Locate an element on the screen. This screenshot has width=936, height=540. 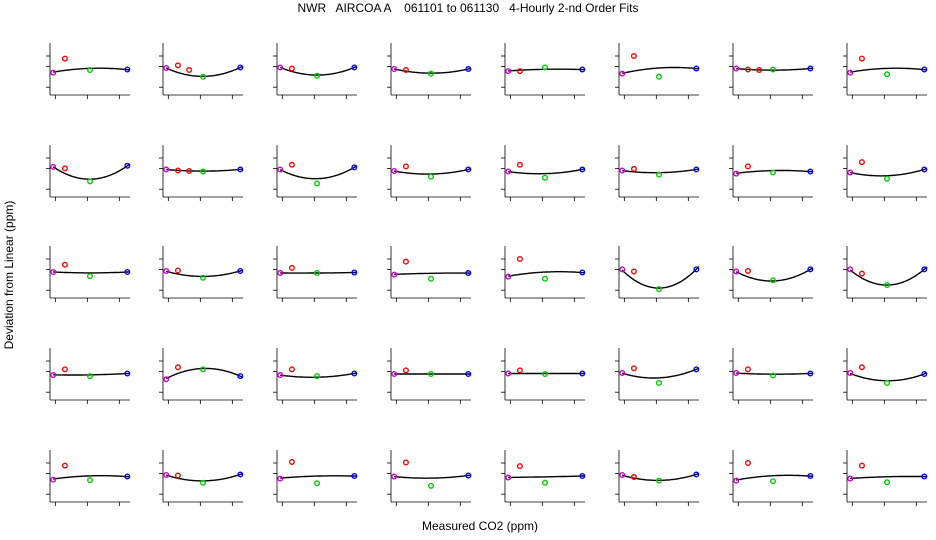
y-axis-label: Deviation from Linear (ppm) is located at coordinates (9, 275).